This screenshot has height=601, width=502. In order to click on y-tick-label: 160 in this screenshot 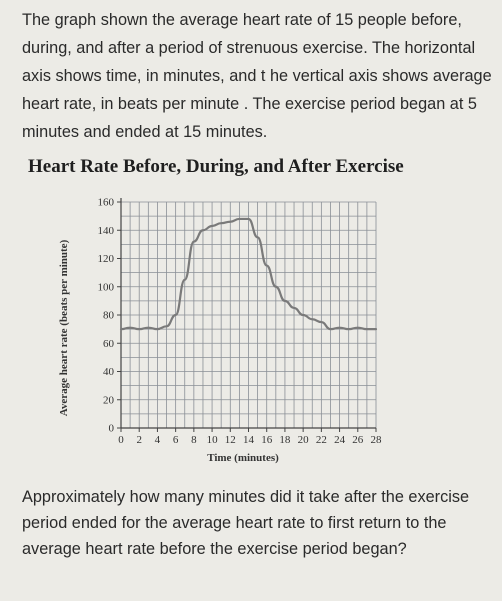, I will do `click(106, 203)`.